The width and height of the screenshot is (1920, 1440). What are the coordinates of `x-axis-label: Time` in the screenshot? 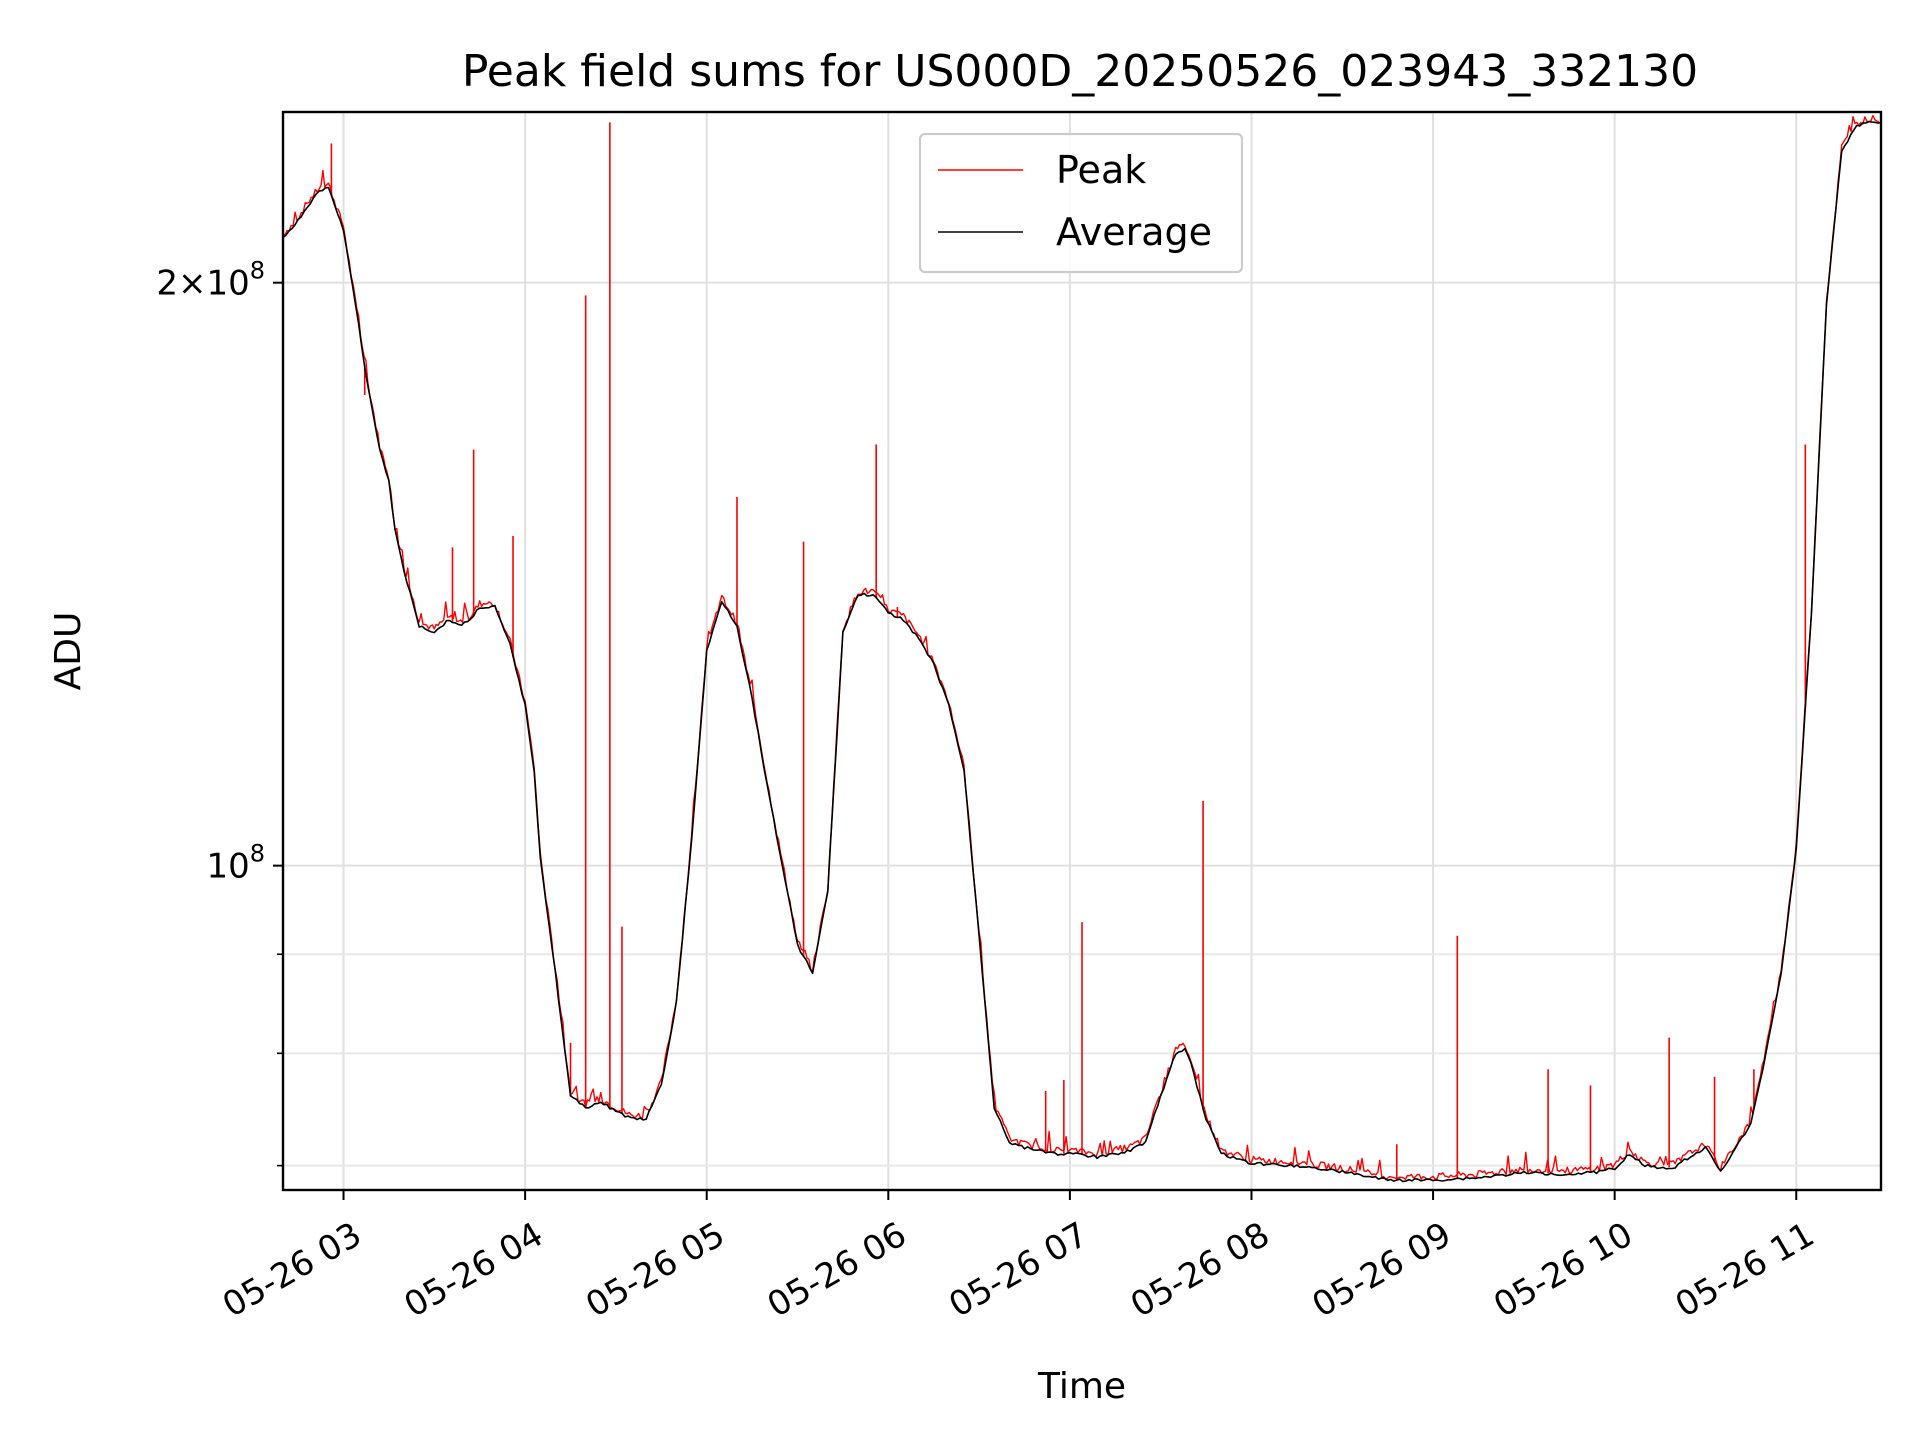 It's located at (1081, 1386).